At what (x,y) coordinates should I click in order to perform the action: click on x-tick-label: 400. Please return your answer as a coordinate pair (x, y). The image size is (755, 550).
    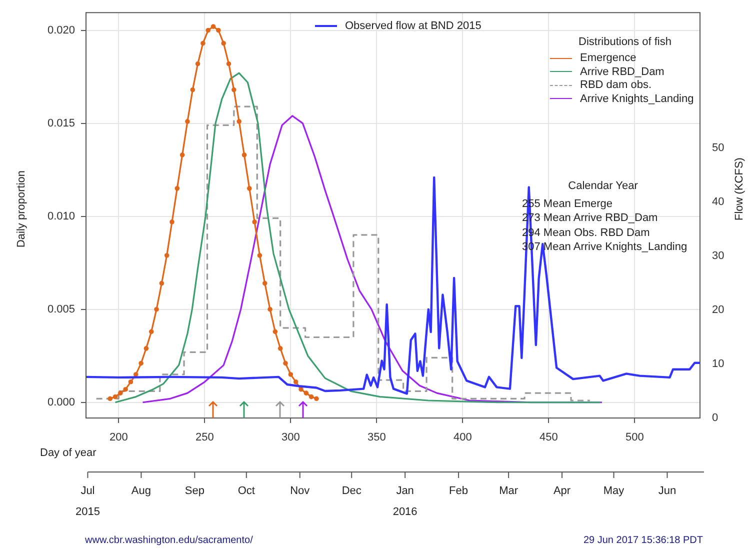
    Looking at the image, I should click on (462, 438).